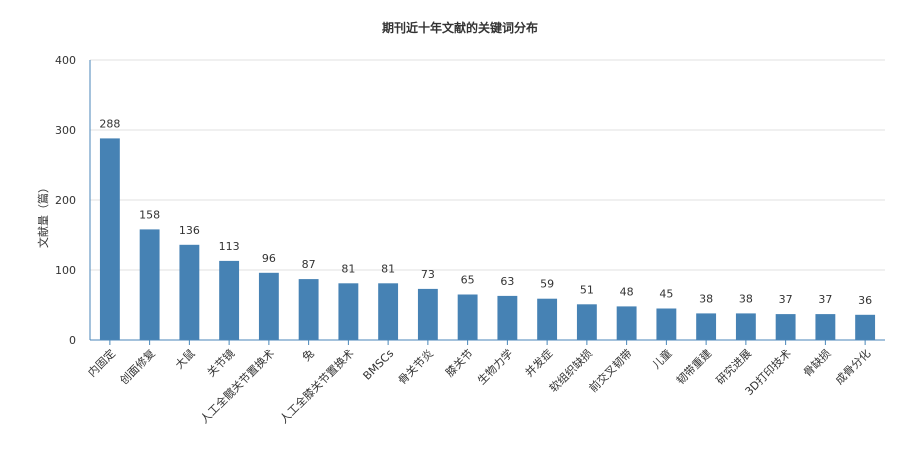 The image size is (901, 467). Describe the element at coordinates (72, 340) in the screenshot. I see `y-tick-label: 0` at that location.